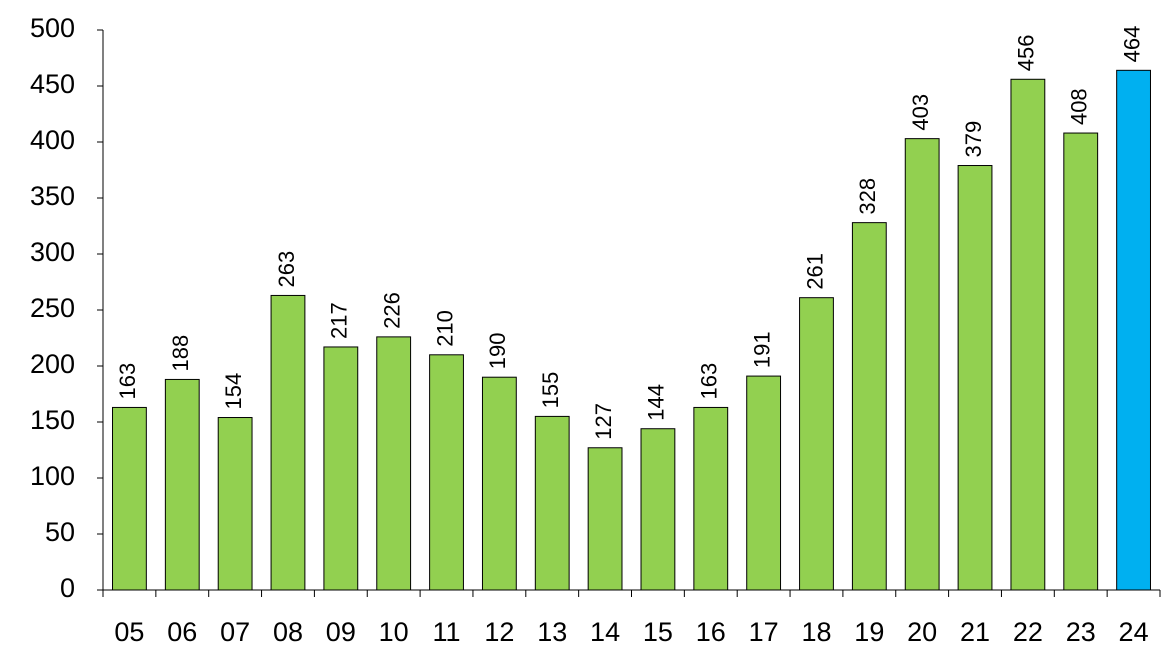  Describe the element at coordinates (761, 349) in the screenshot. I see `value-label: 191` at that location.